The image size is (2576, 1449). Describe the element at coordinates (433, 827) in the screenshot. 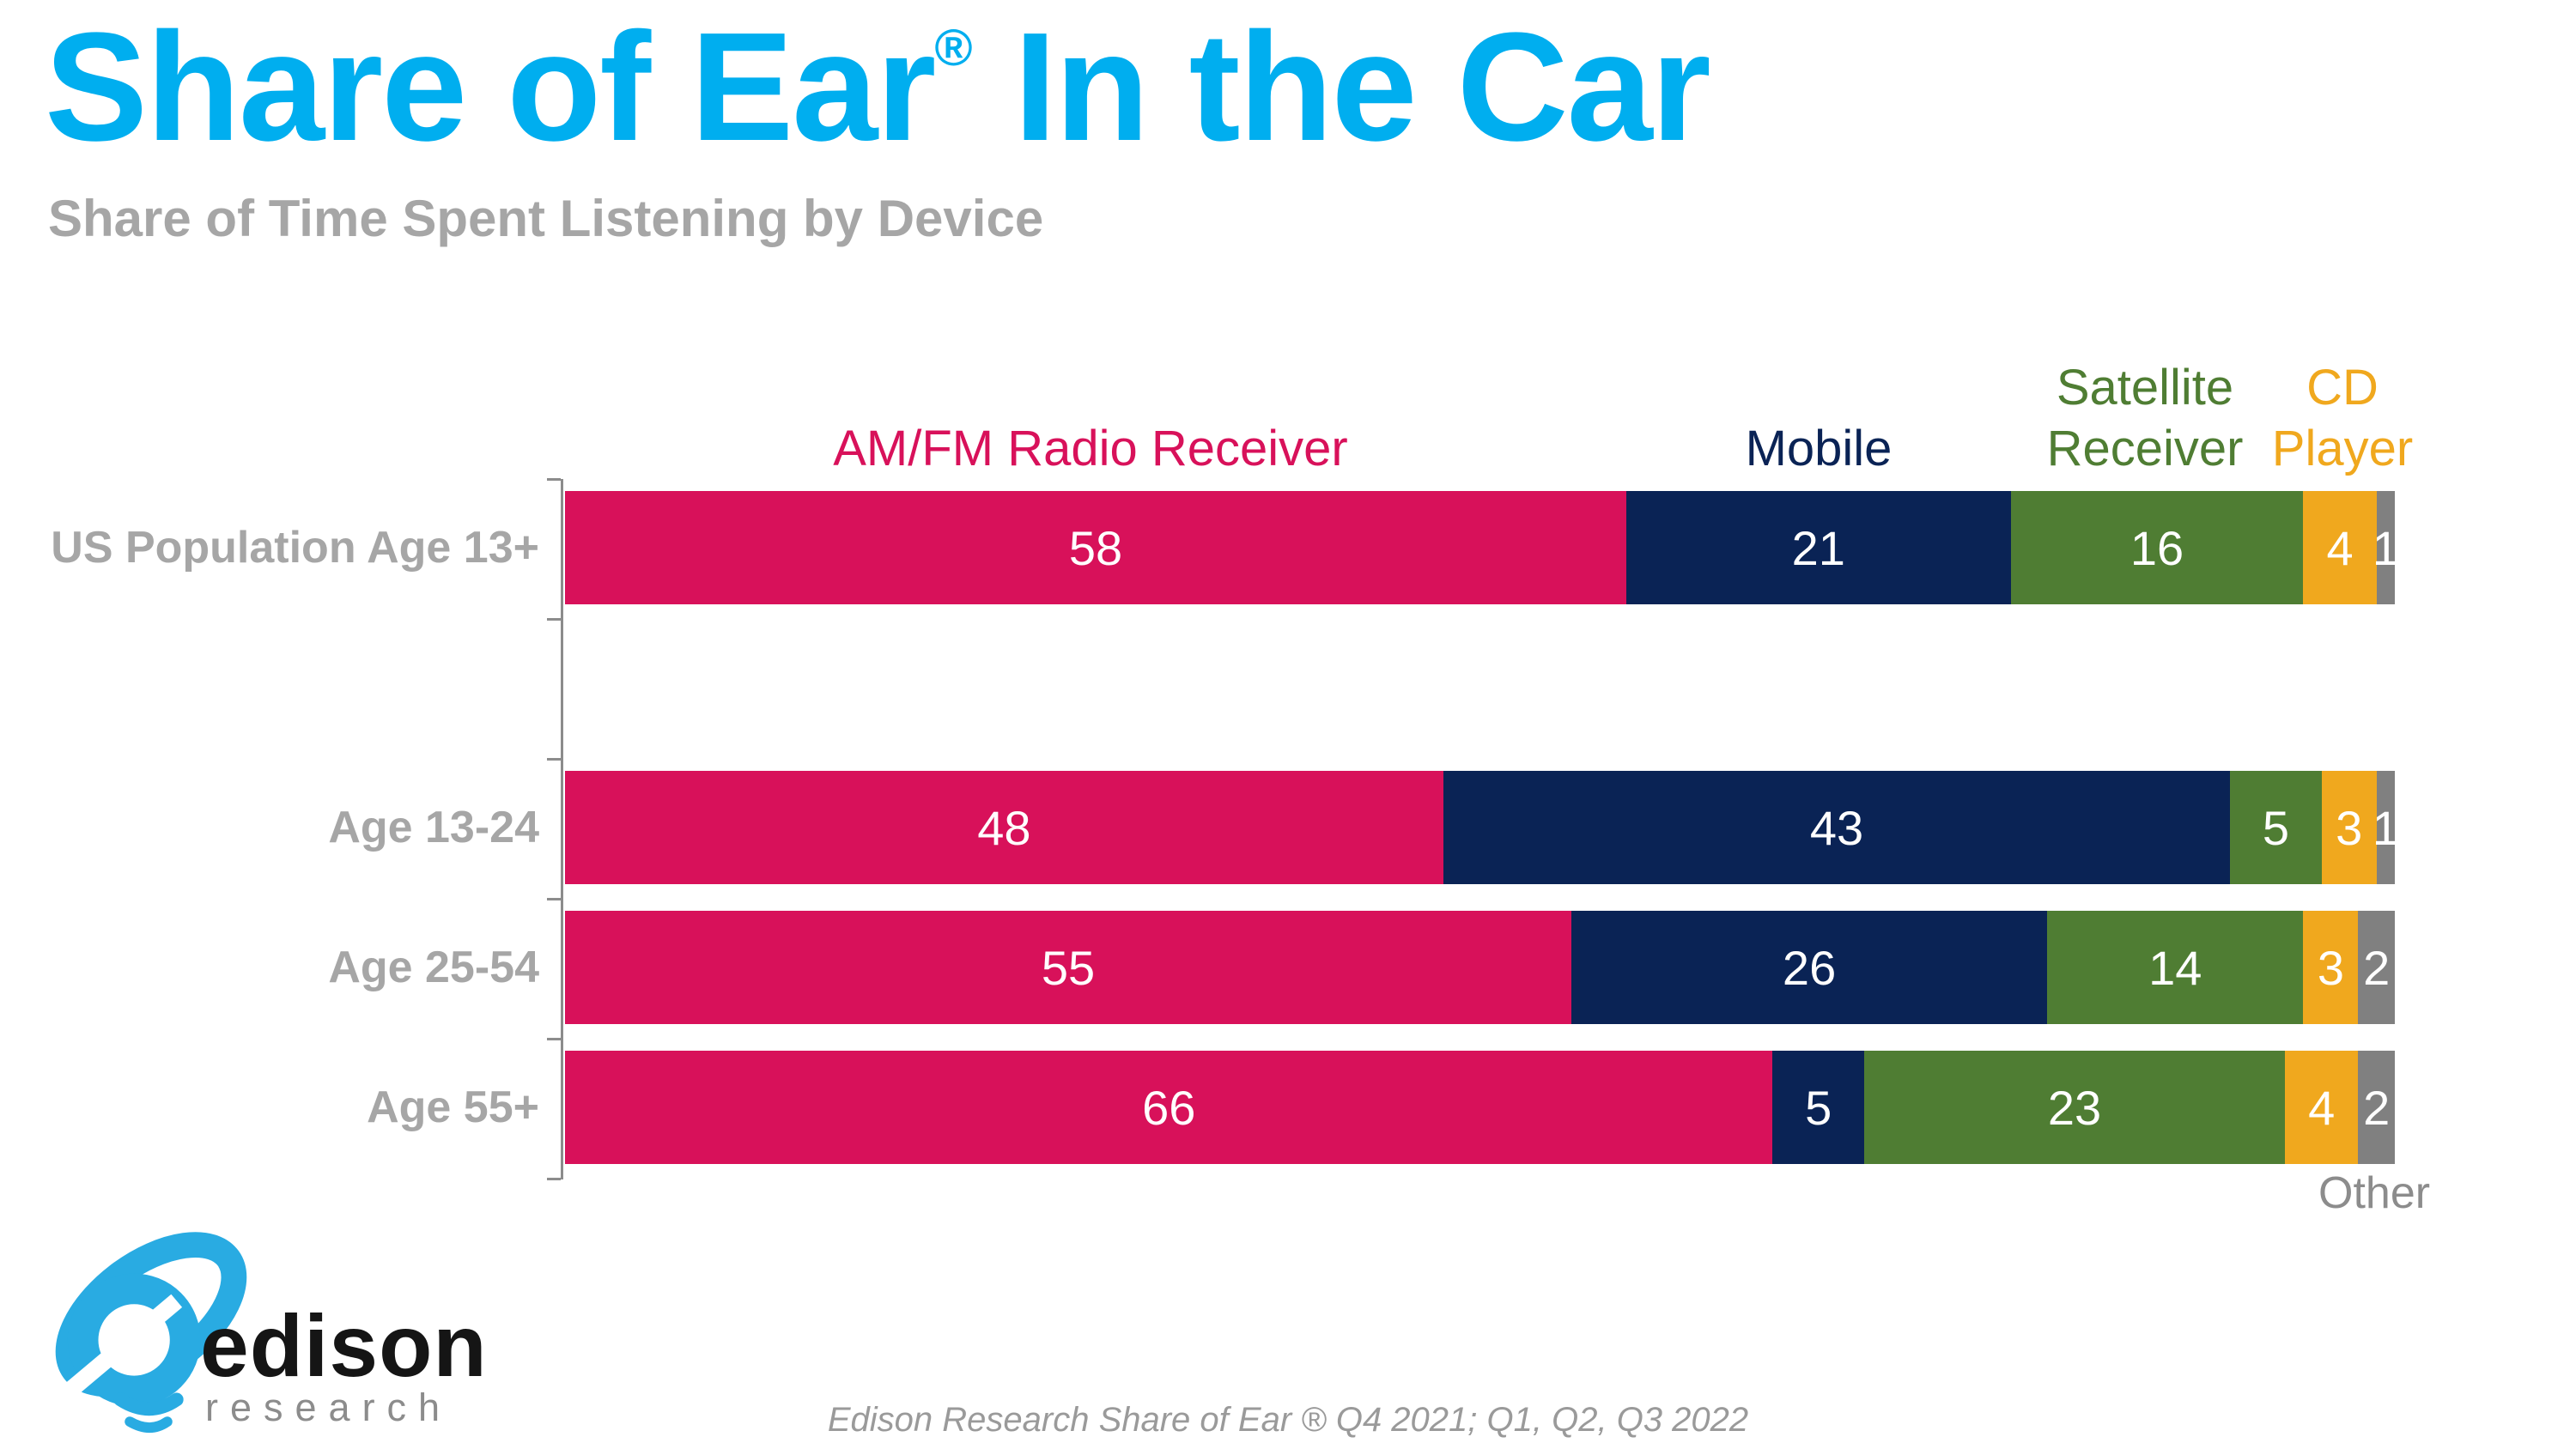

I see `category-label: Age 13-24` at that location.